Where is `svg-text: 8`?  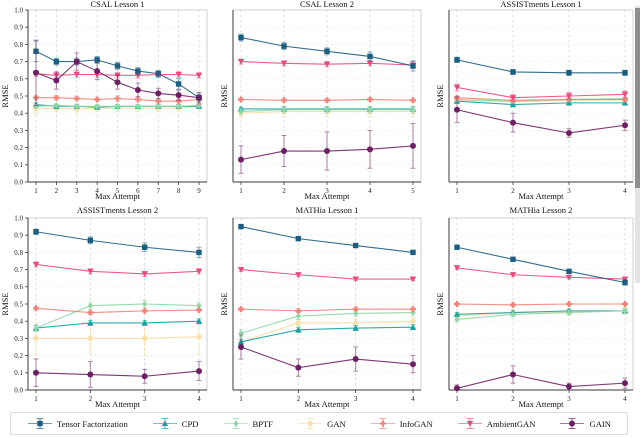 svg-text: 8 is located at coordinates (179, 191).